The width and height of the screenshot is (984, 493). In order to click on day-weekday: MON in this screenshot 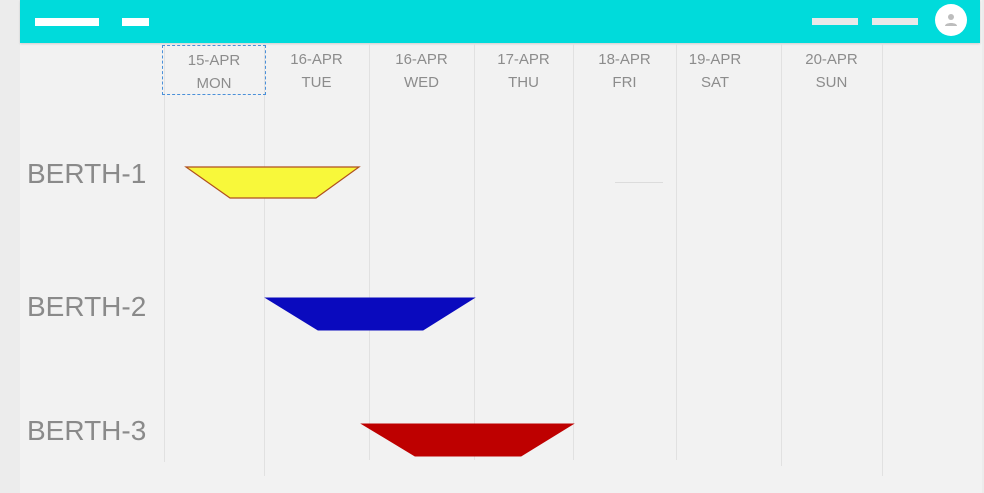, I will do `click(214, 83)`.